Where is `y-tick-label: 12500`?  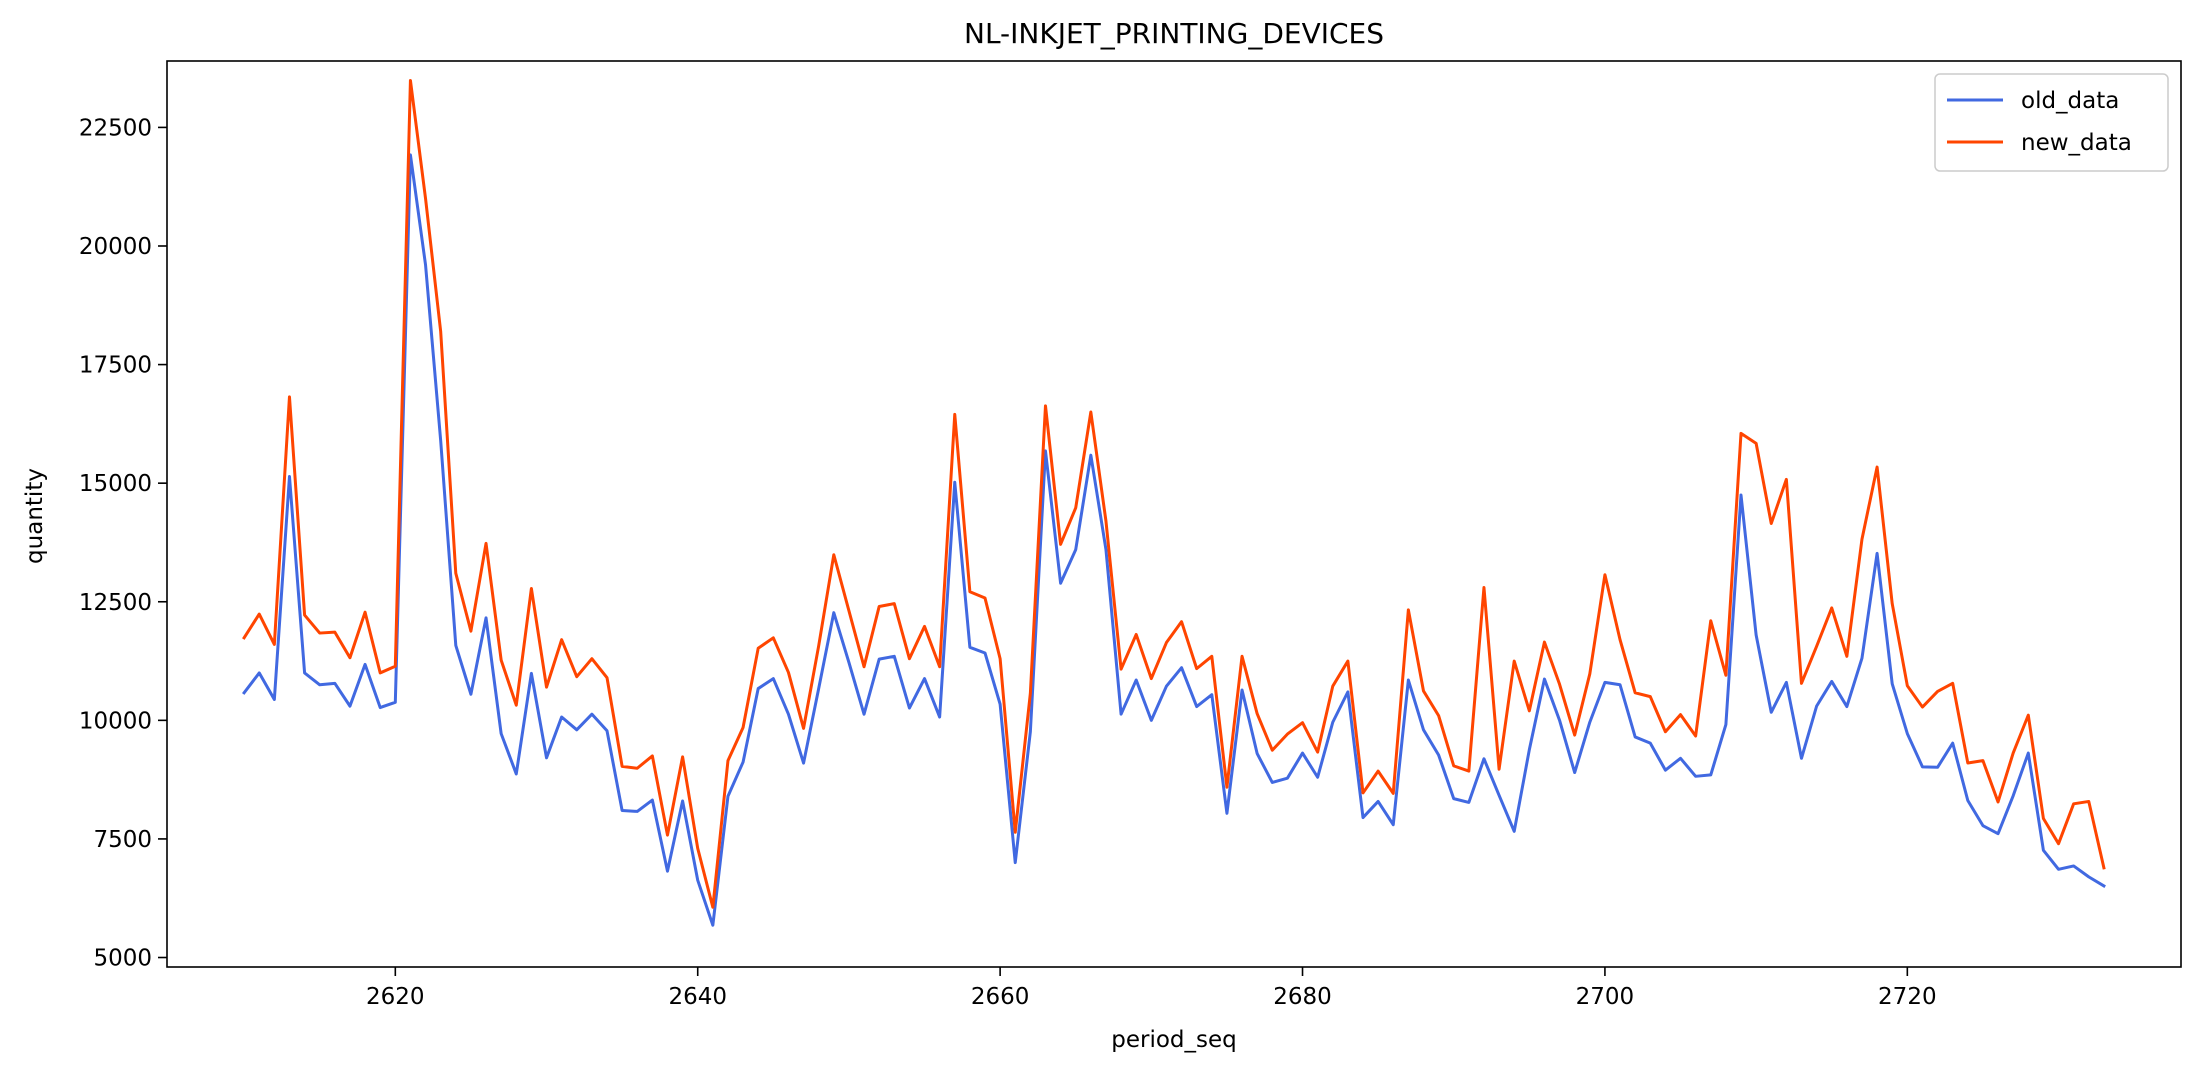
y-tick-label: 12500 is located at coordinates (115, 603).